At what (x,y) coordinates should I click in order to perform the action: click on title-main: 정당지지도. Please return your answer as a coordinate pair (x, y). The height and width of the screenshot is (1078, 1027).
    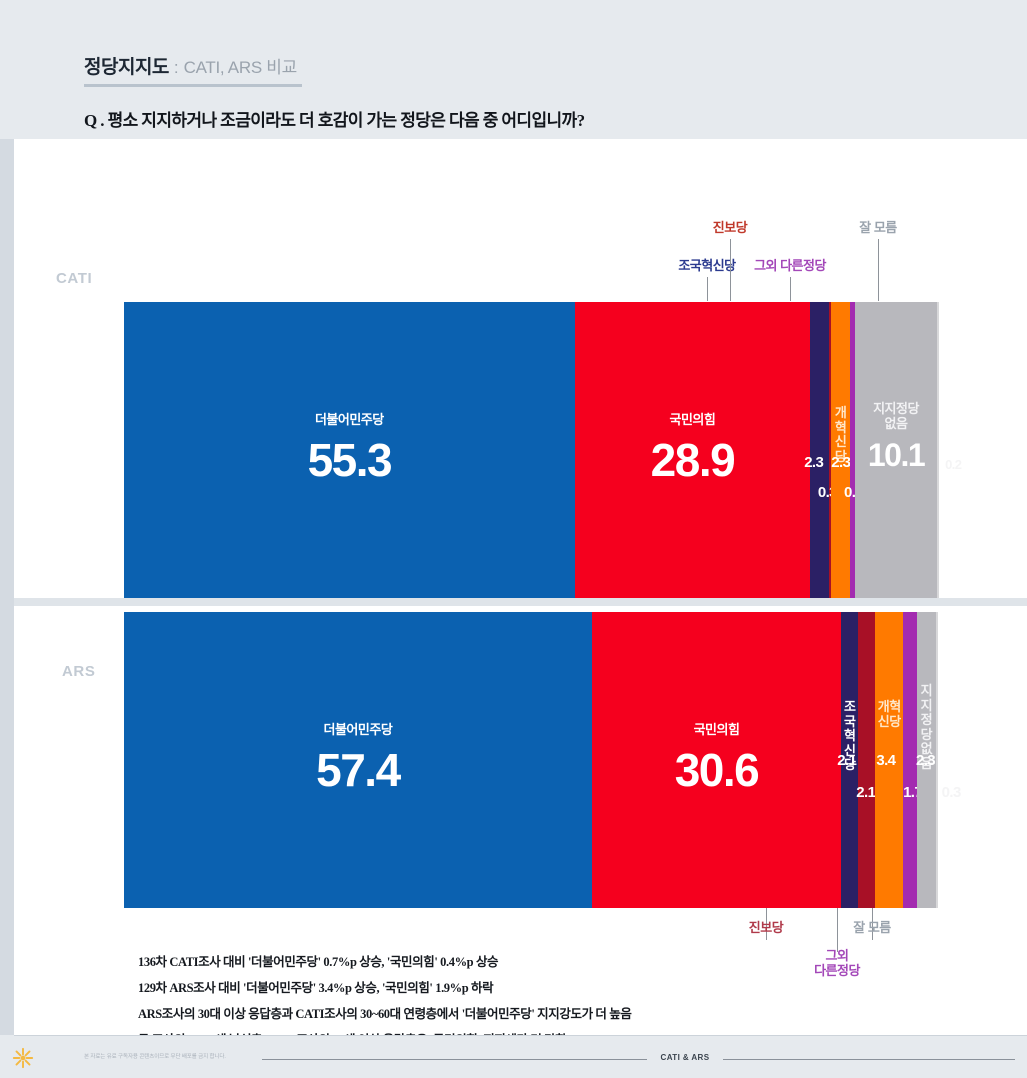
    Looking at the image, I should click on (126, 67).